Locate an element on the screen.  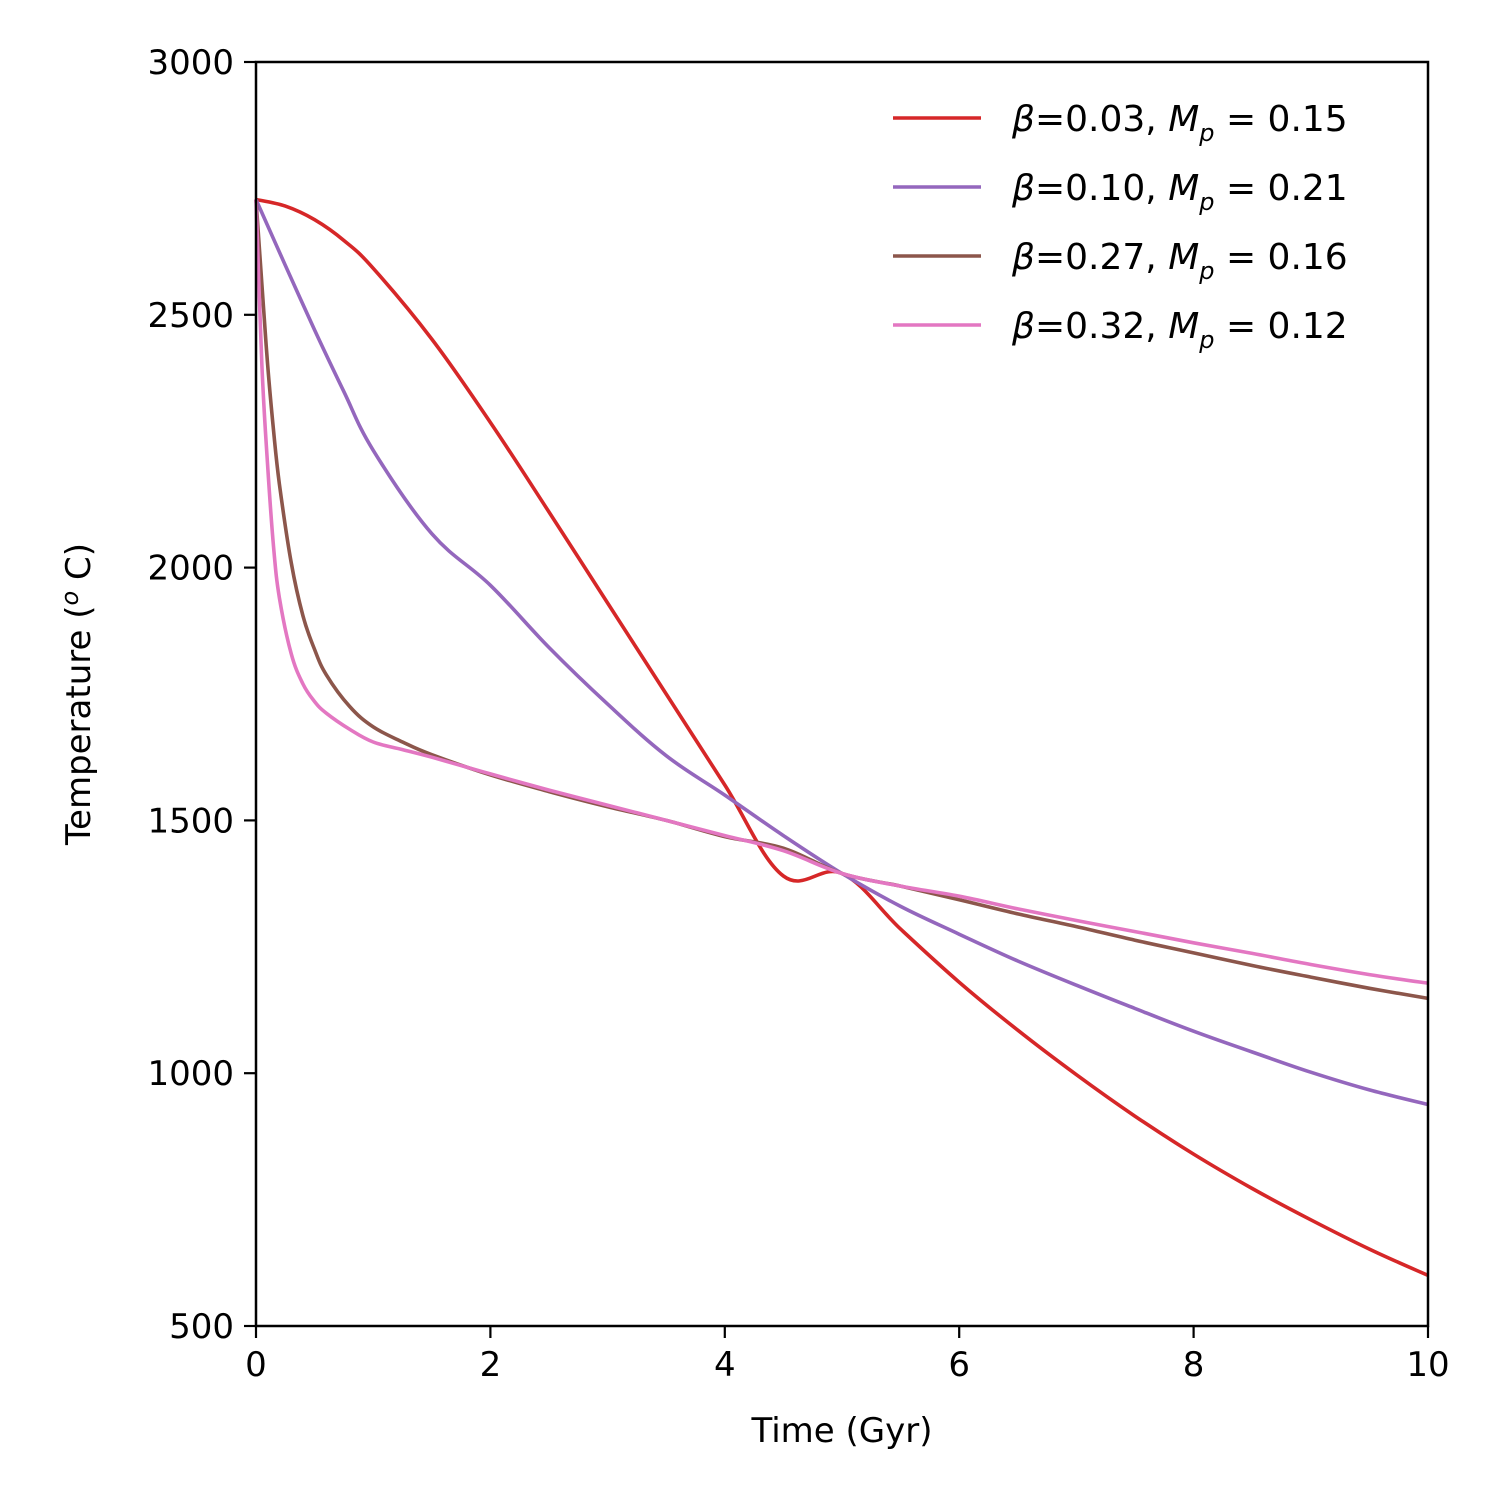
legend-label-1: β=0.03, Mp = 0.15 is located at coordinates (1179, 123).